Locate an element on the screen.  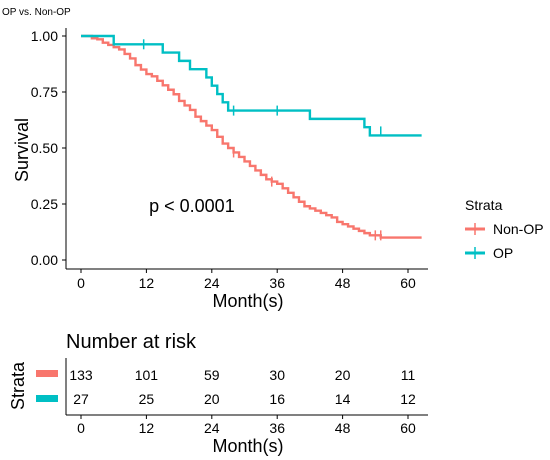
legend: Strata Non-OP OP is located at coordinates (504, 229).